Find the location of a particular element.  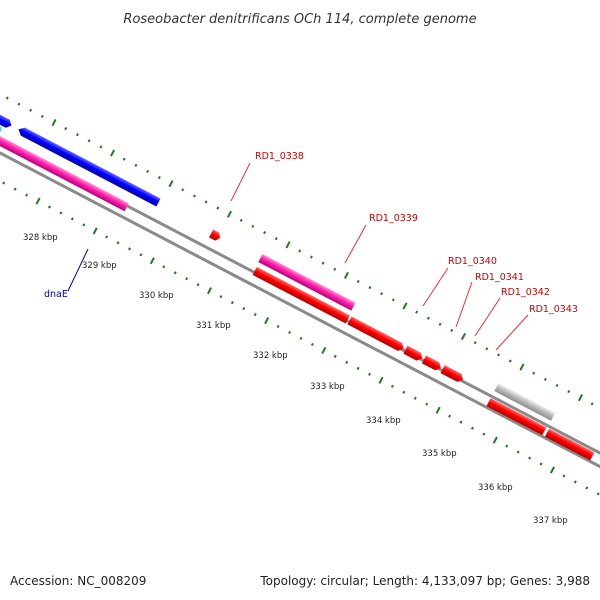

scale-label: 333 kbp is located at coordinates (327, 387).